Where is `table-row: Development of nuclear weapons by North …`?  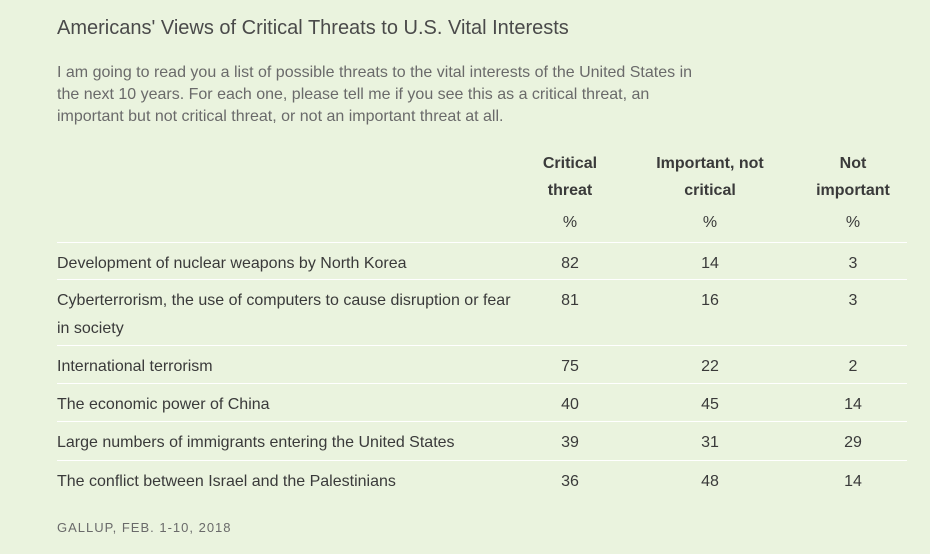 table-row: Development of nuclear weapons by North … is located at coordinates (482, 261).